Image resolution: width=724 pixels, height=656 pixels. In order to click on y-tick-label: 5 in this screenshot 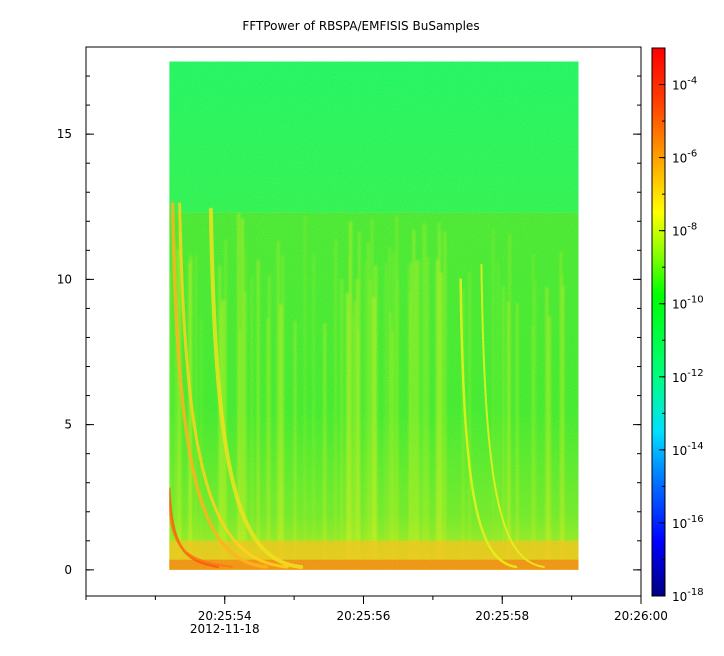, I will do `click(68, 425)`.